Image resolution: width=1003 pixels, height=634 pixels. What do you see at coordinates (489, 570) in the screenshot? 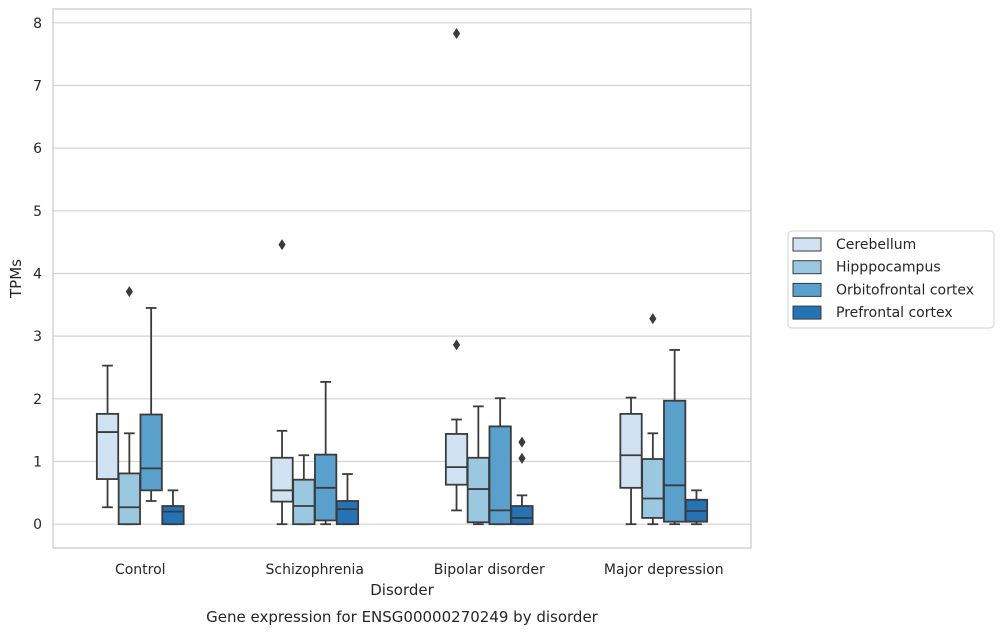
I see `x-tick-label: Bipolar disorder` at bounding box center [489, 570].